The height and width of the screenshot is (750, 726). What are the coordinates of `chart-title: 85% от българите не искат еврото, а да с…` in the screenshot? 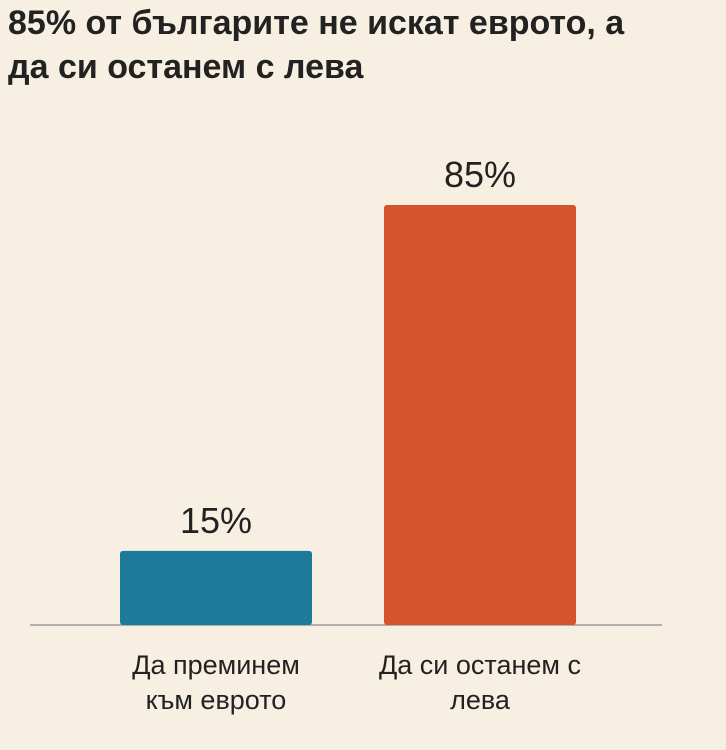 It's located at (316, 45).